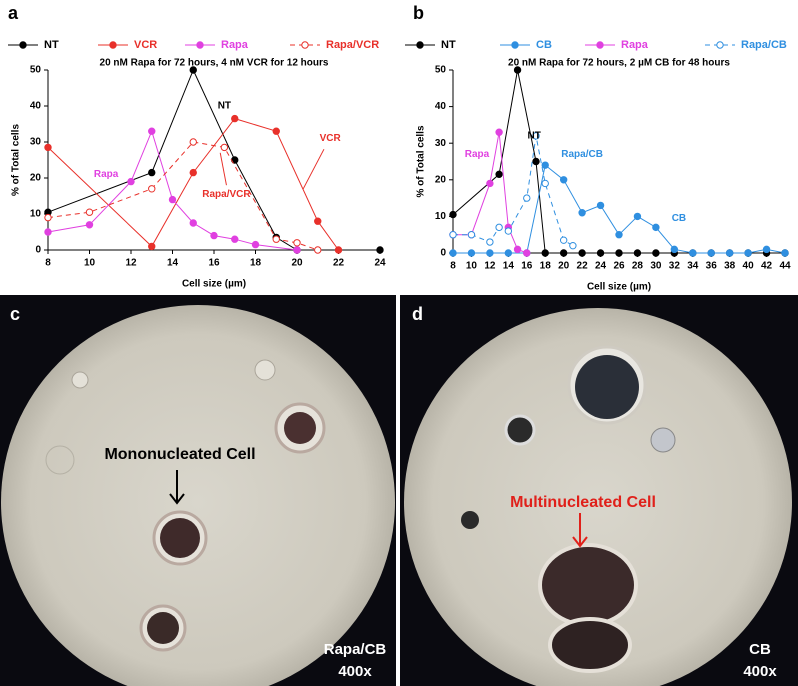  I want to click on panel-label: d, so click(417, 314).